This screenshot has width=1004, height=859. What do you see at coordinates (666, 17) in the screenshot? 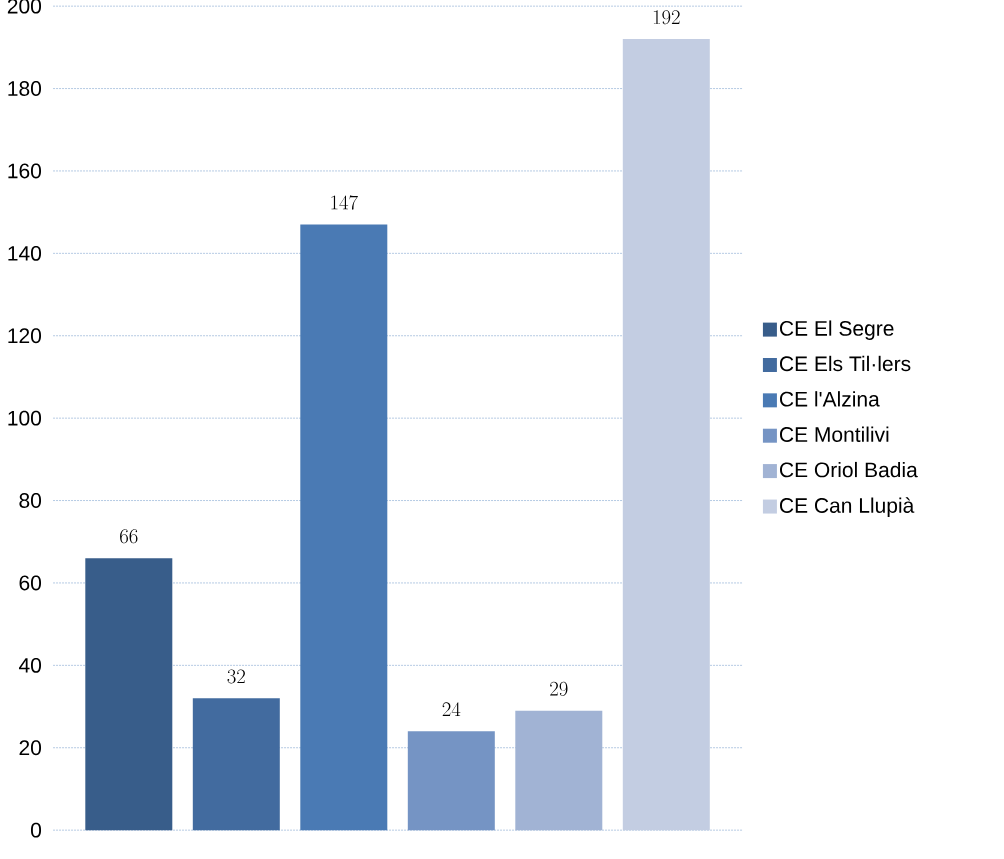
I see `data-label: 192` at bounding box center [666, 17].